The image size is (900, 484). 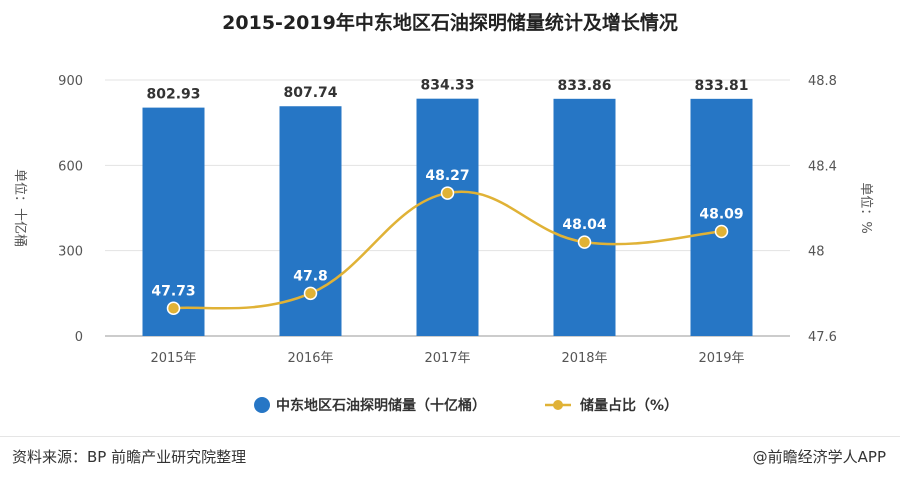 What do you see at coordinates (310, 358) in the screenshot?
I see `x-tick-label: 2016年` at bounding box center [310, 358].